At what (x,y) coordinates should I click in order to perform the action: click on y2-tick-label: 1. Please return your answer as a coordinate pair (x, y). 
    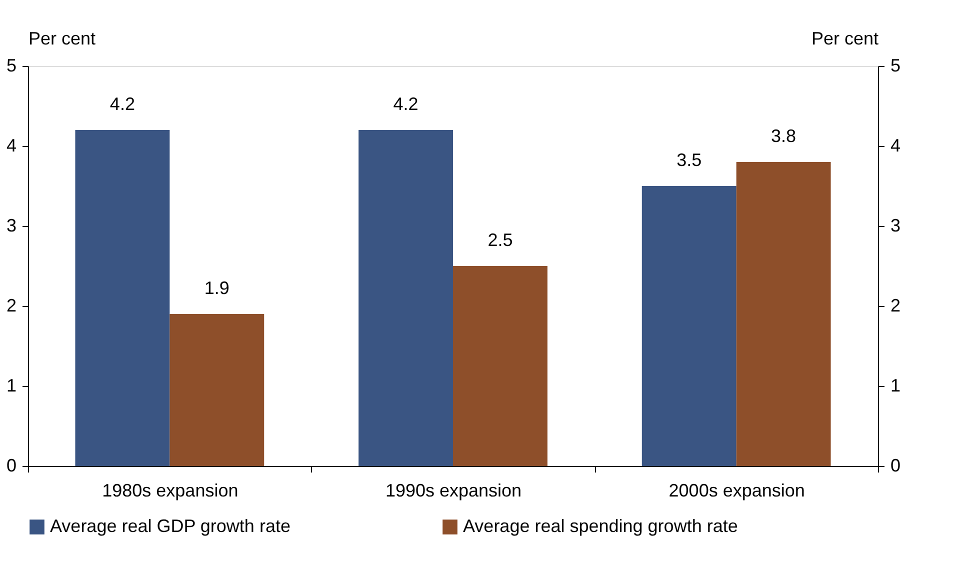
    Looking at the image, I should click on (895, 386).